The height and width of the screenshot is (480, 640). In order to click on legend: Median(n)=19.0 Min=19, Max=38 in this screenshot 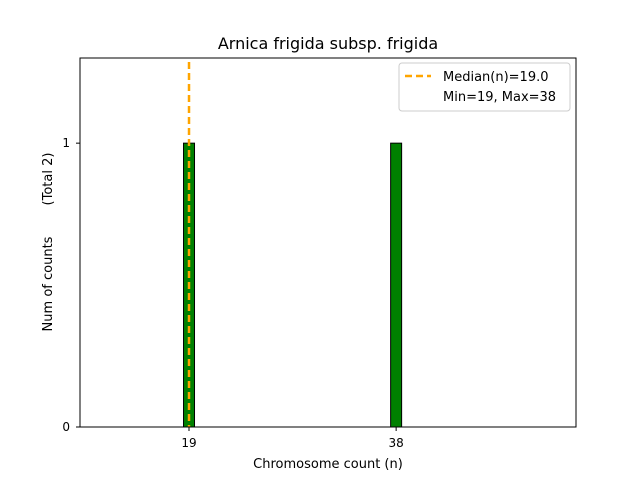, I will do `click(484, 87)`.